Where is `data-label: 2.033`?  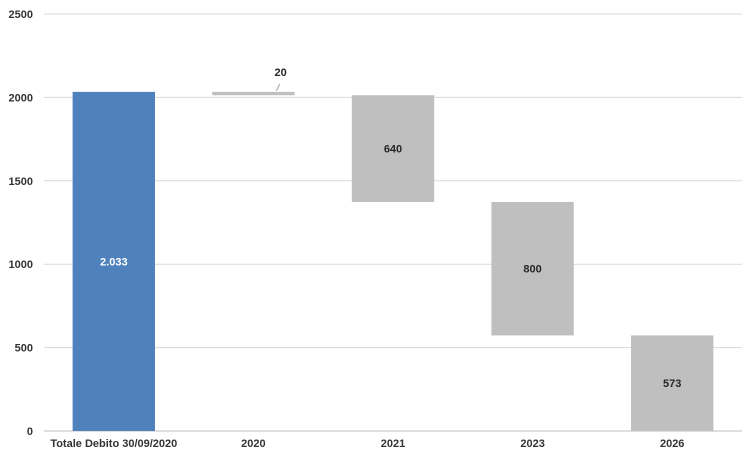
data-label: 2.033 is located at coordinates (114, 262).